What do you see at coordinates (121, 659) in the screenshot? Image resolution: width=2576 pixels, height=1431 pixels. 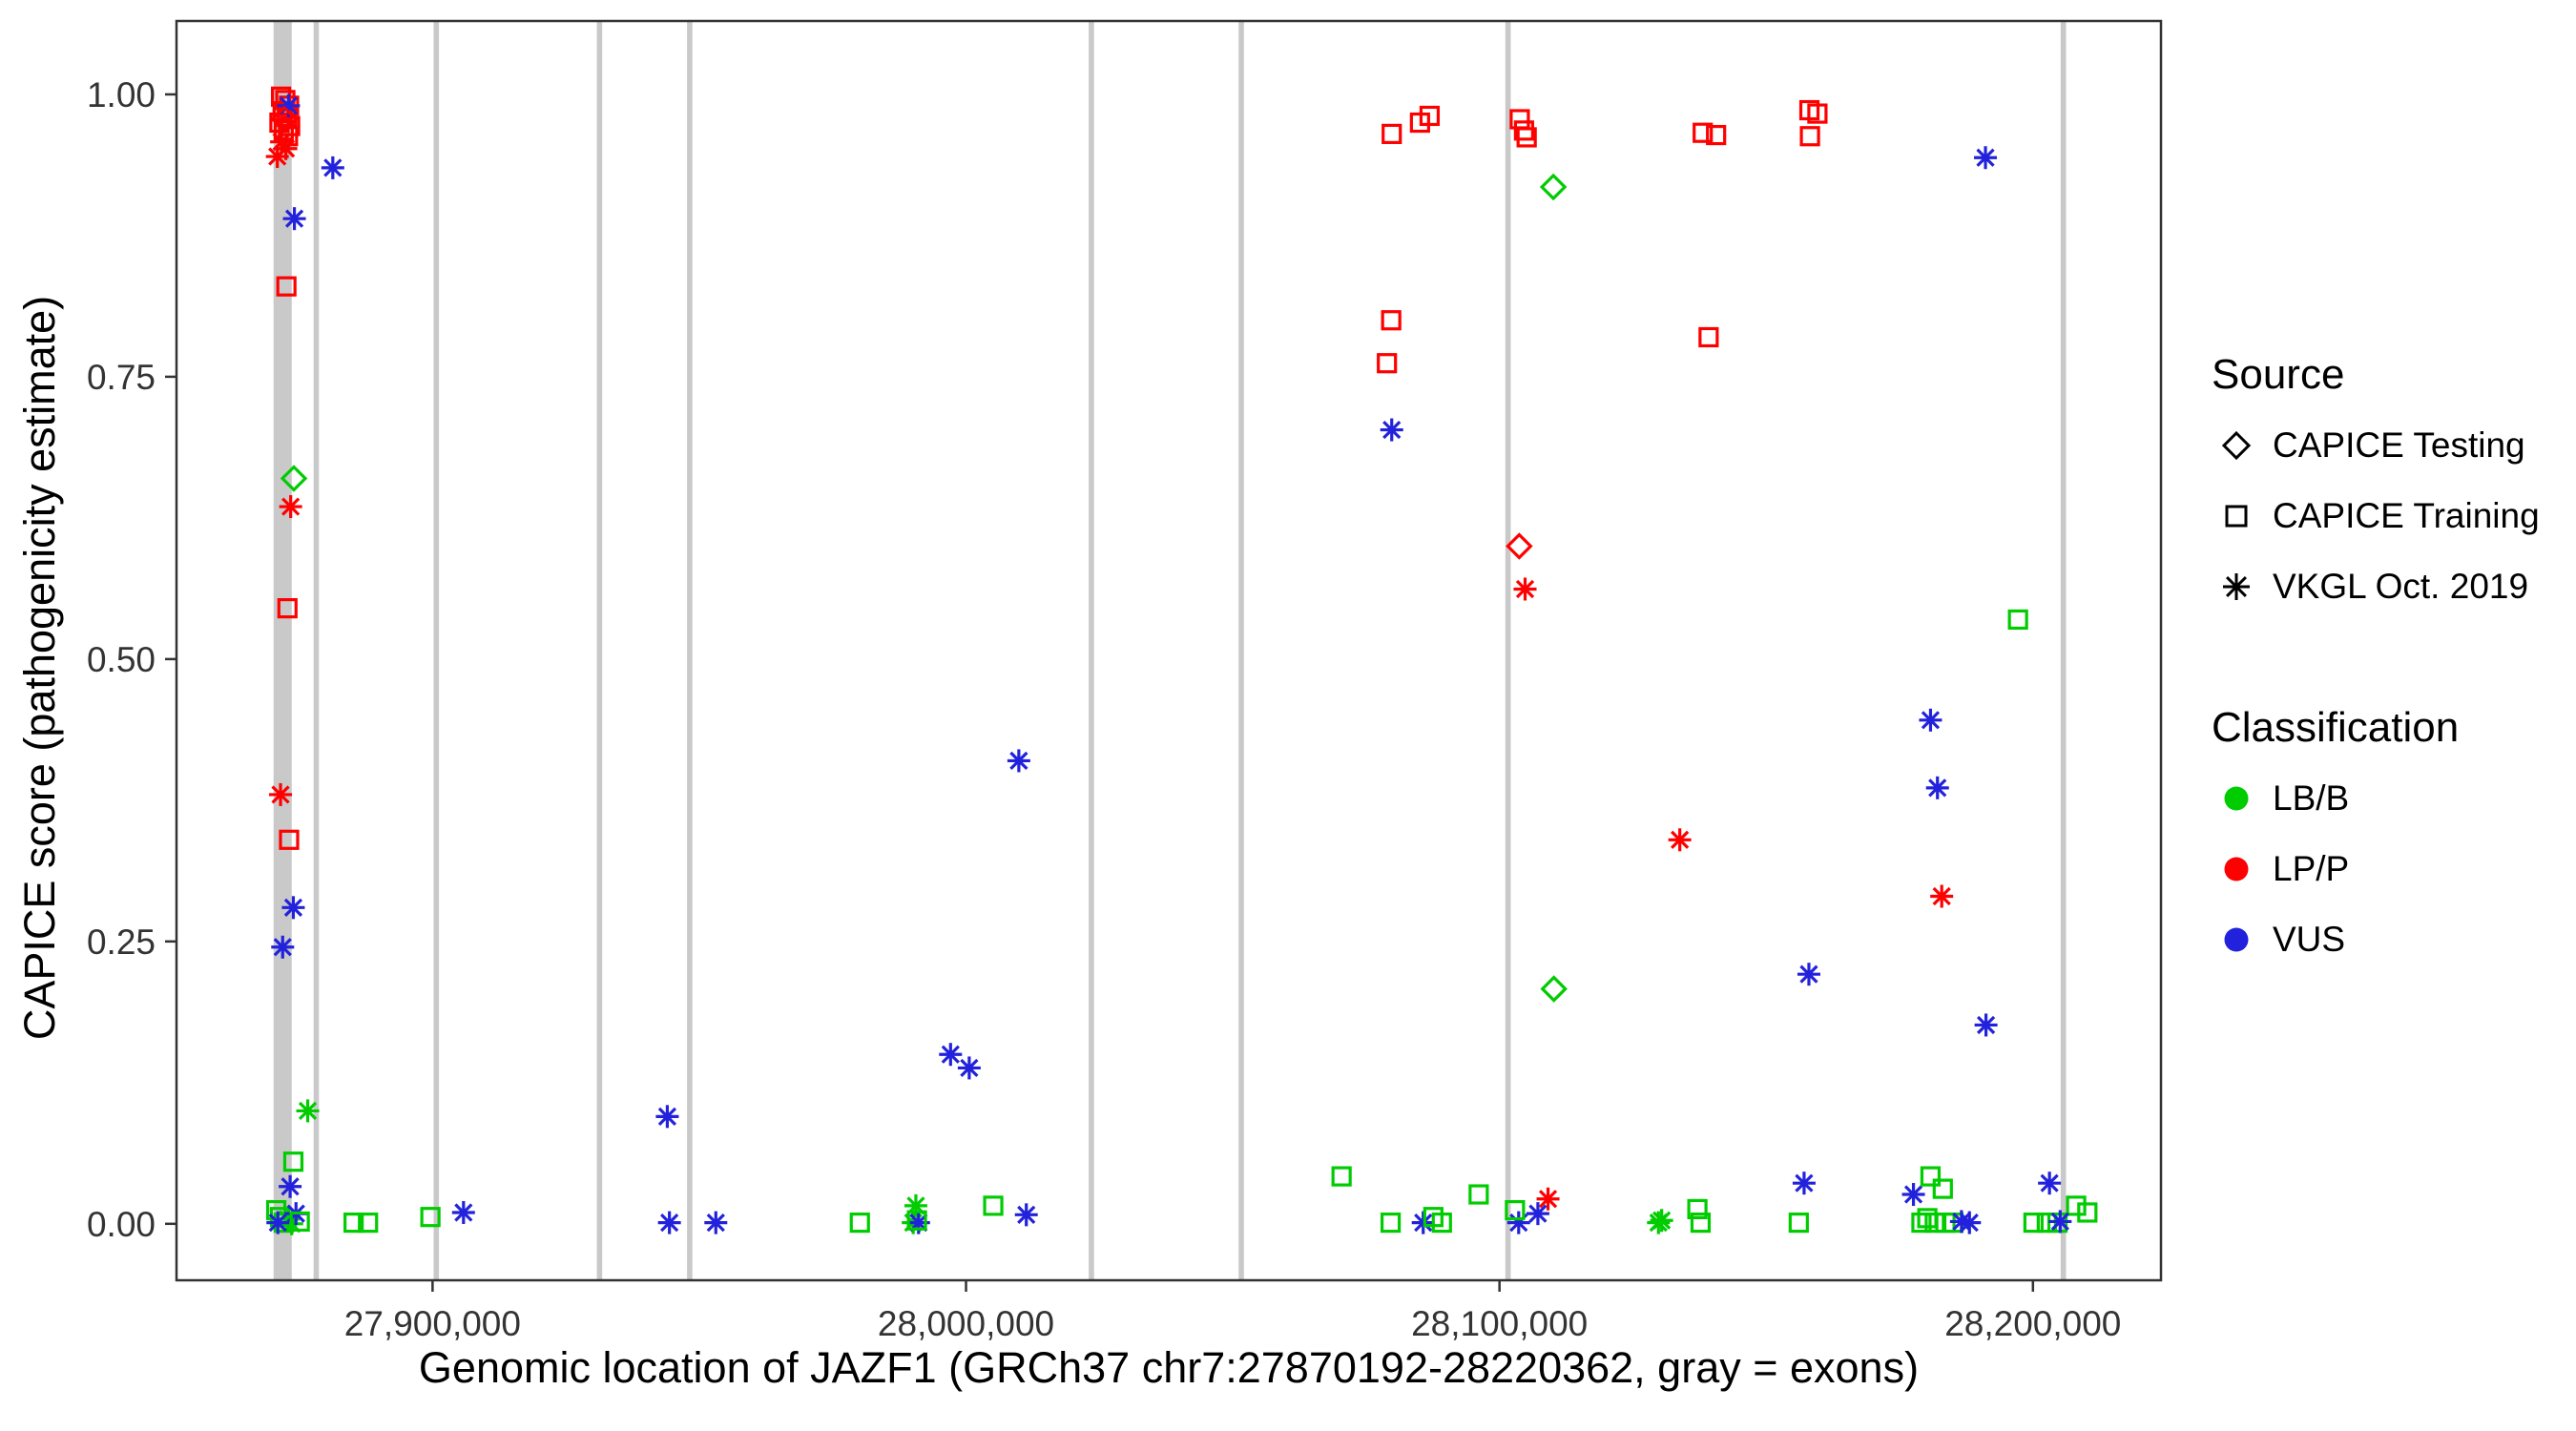 I see `y-tick-label: 0.50` at bounding box center [121, 659].